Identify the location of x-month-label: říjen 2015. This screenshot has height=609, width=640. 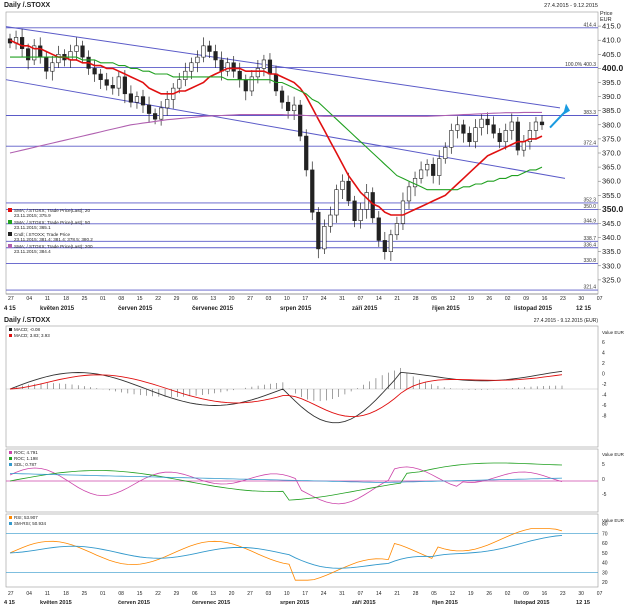
(446, 309).